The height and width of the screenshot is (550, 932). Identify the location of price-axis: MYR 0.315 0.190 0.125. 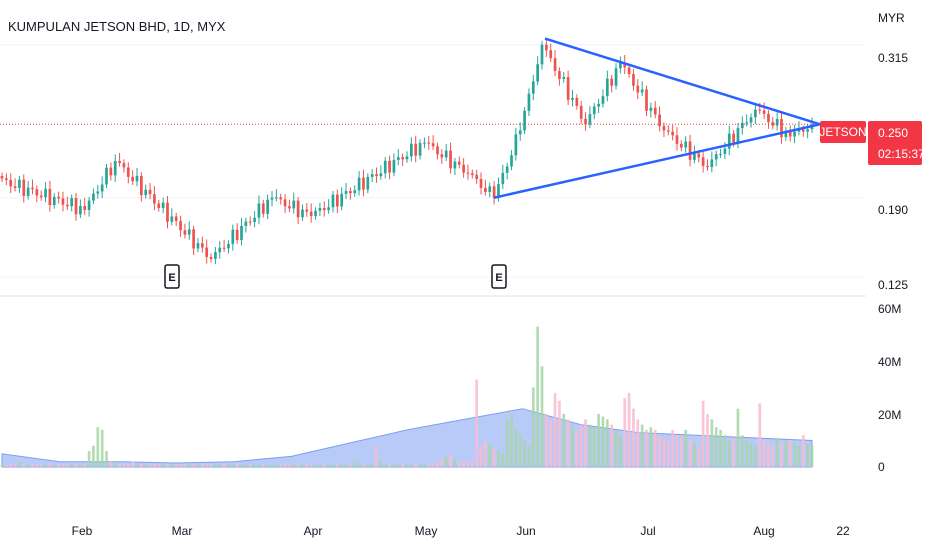
(893, 151).